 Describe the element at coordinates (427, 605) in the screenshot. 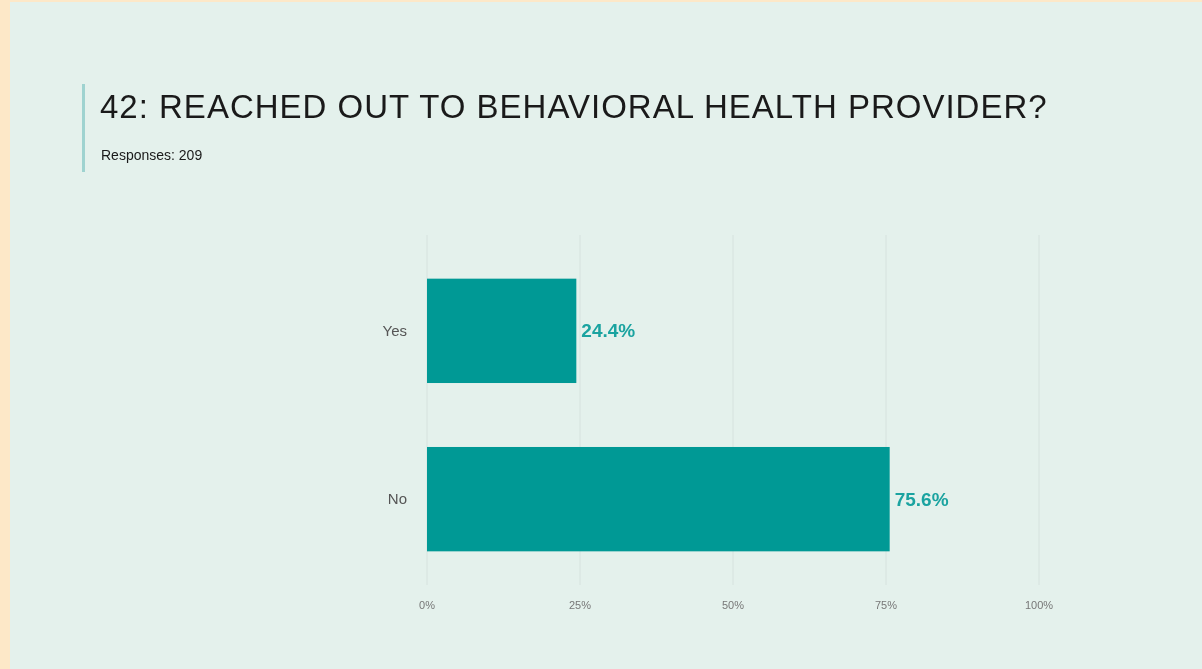

I see `x-tick-label: 0%` at that location.